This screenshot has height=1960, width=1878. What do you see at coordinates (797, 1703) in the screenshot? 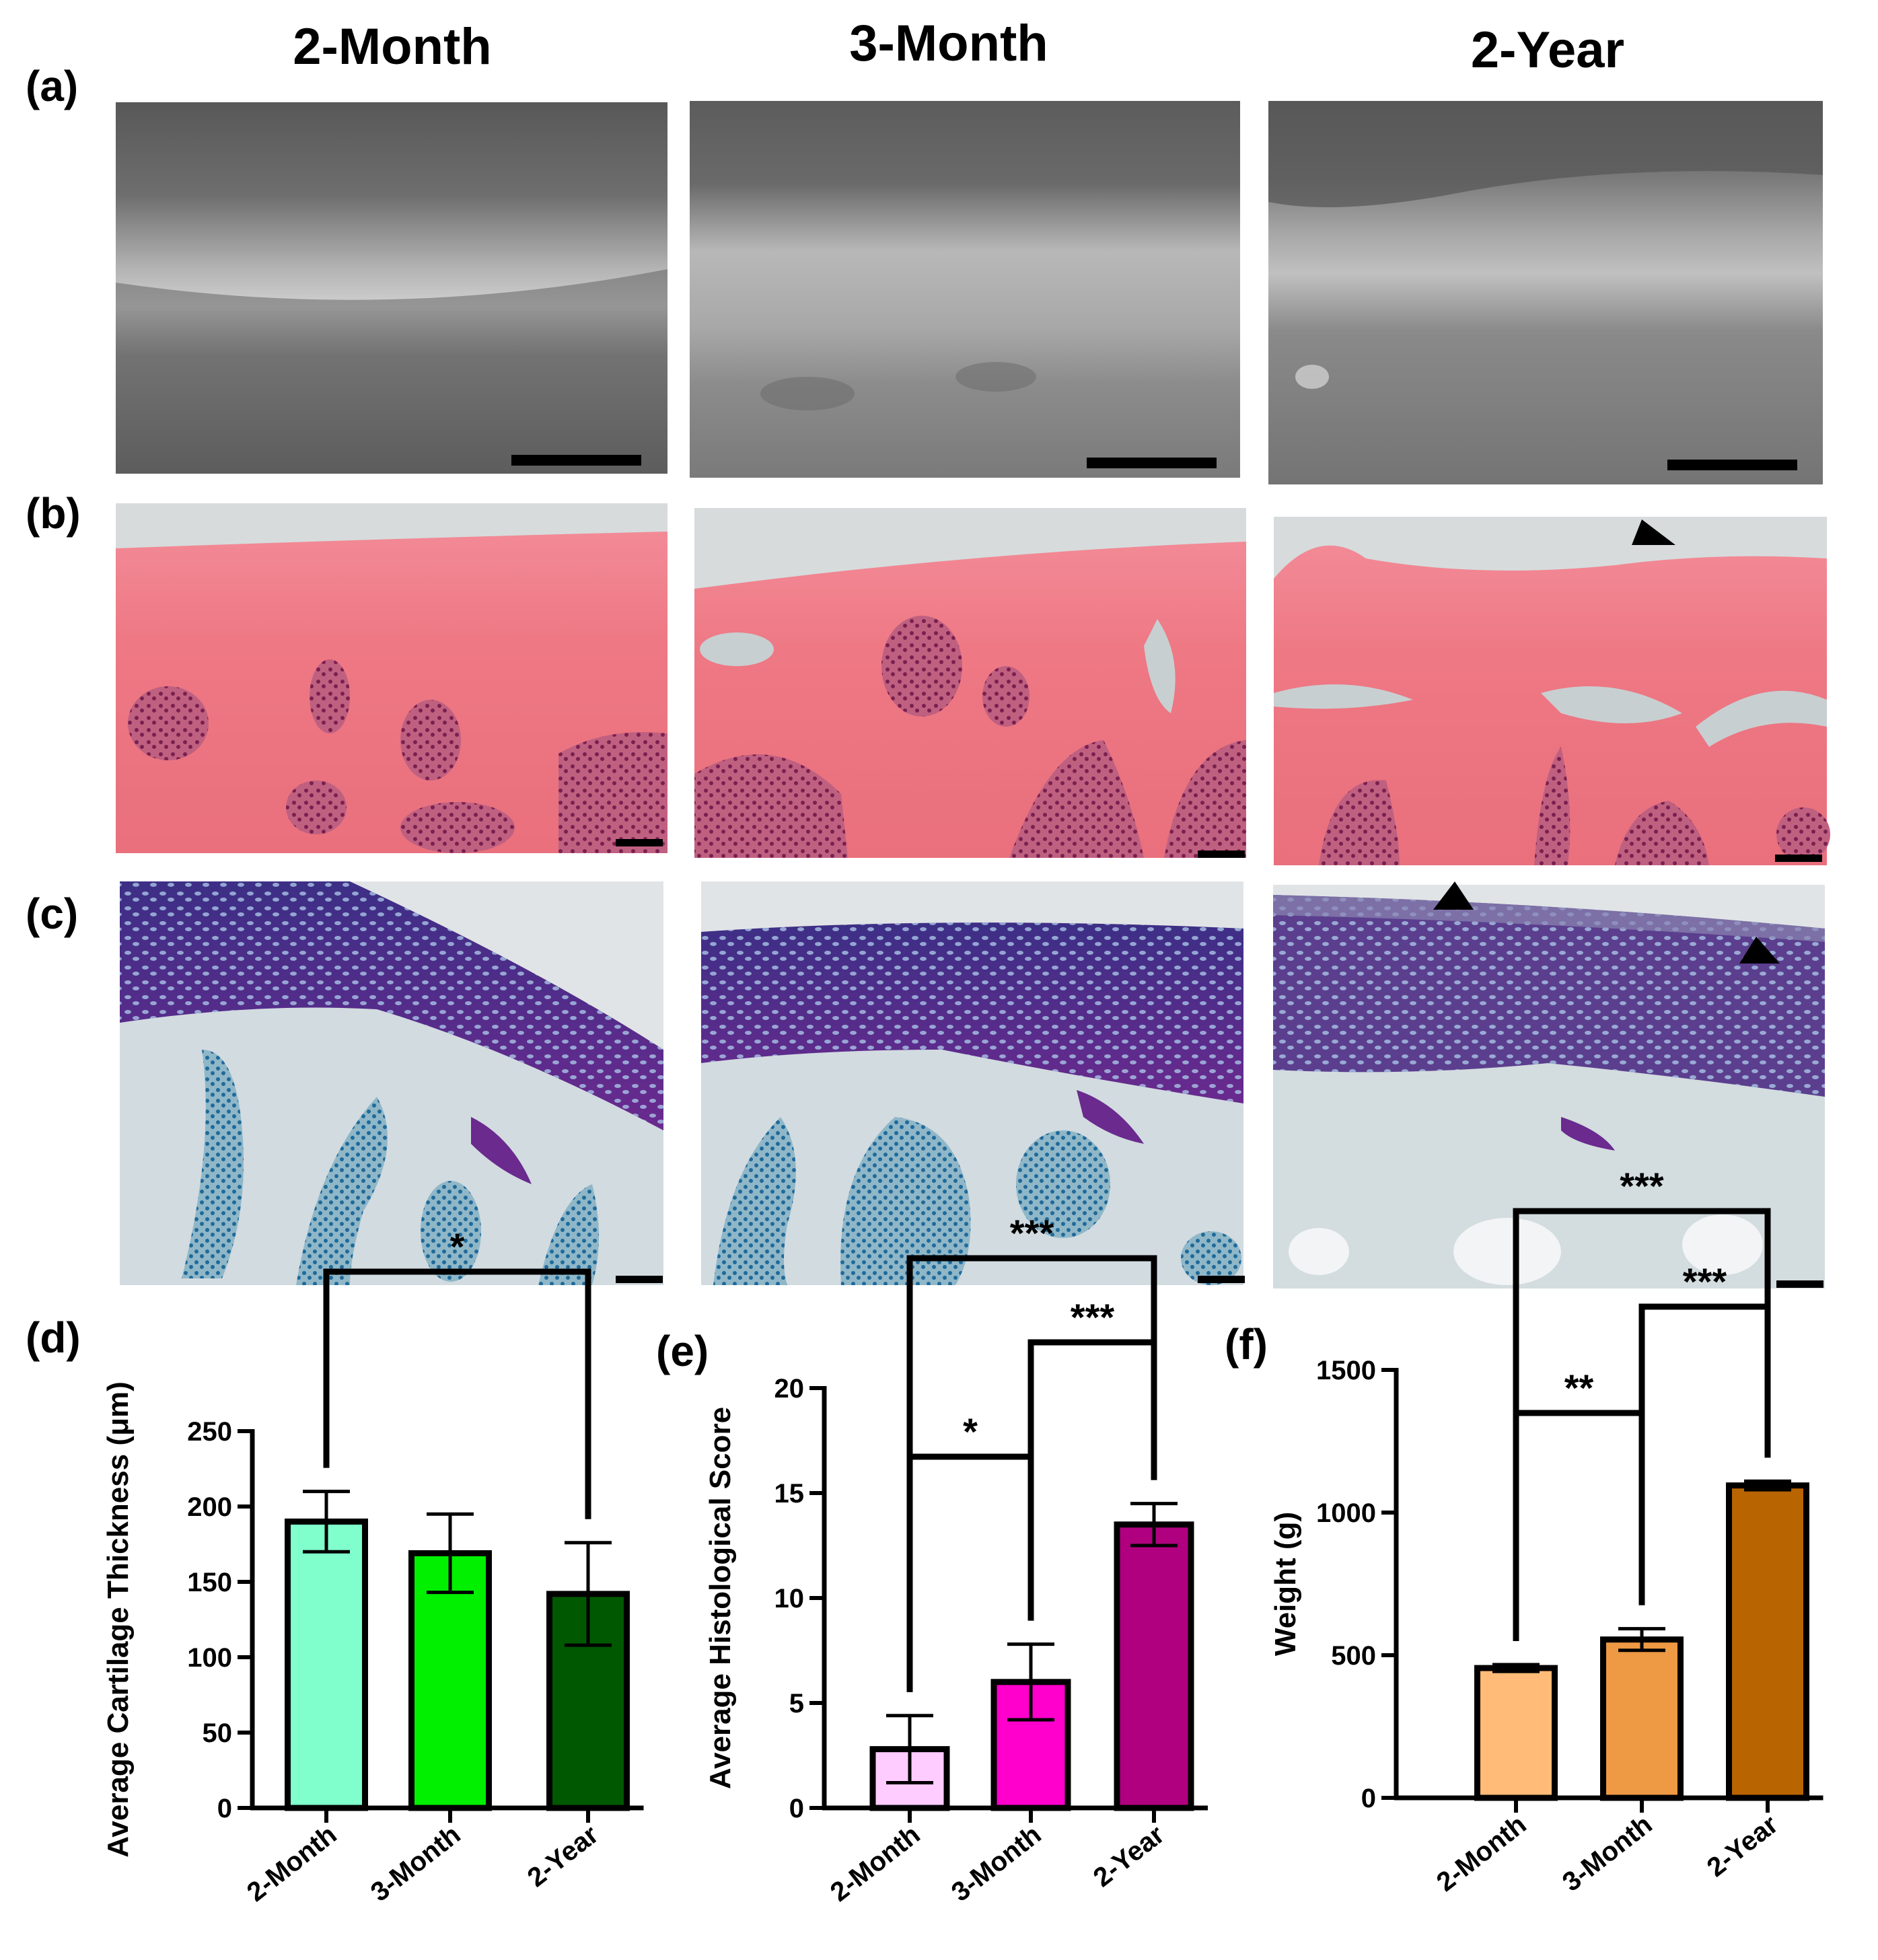
I see `y-tick-label: 5` at bounding box center [797, 1703].